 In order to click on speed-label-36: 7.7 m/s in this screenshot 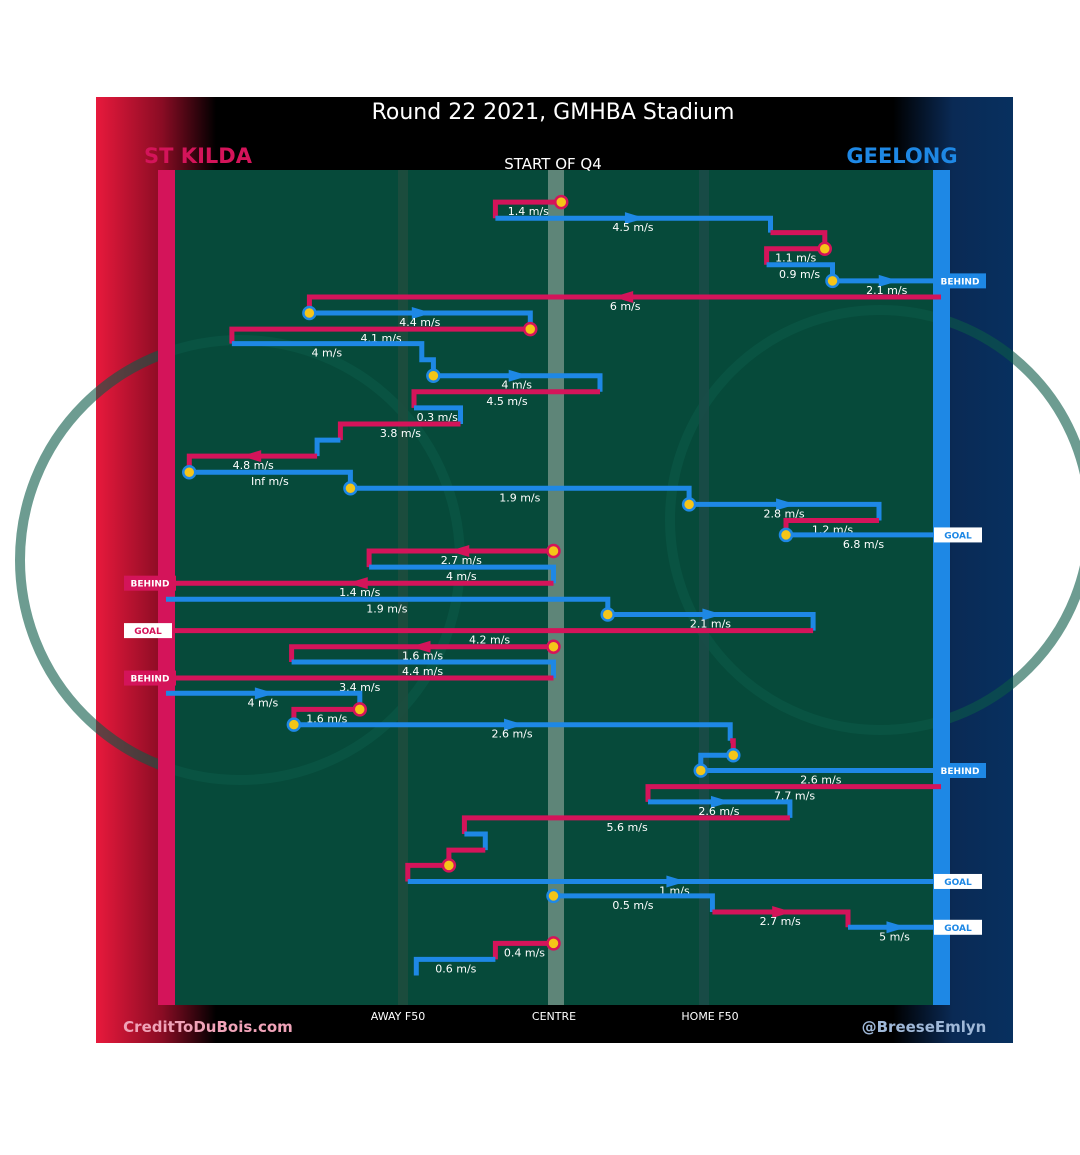, I will do `click(794, 796)`.